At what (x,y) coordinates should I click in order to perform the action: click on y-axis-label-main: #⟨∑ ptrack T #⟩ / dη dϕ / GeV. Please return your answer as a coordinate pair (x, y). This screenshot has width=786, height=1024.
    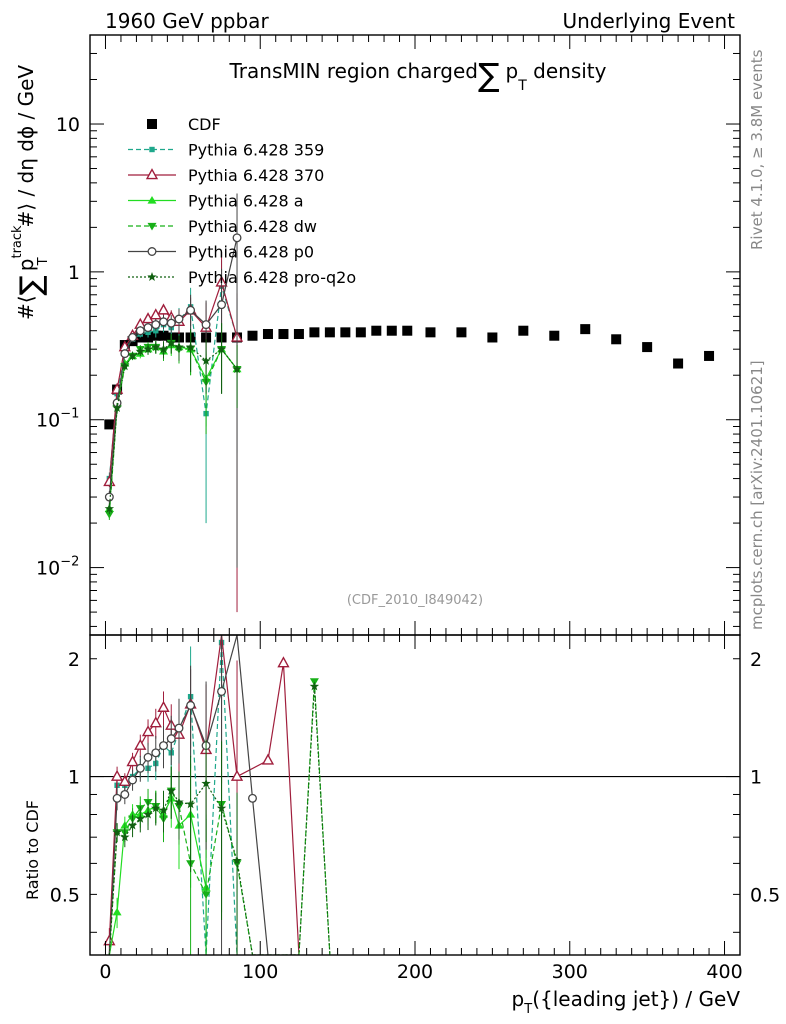
    Looking at the image, I should click on (30, 192).